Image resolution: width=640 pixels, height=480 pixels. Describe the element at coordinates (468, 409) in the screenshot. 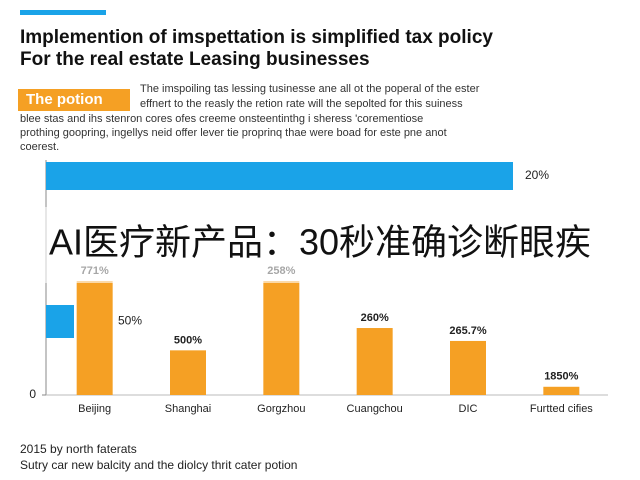

I see `x-tick-label: DIC` at that location.